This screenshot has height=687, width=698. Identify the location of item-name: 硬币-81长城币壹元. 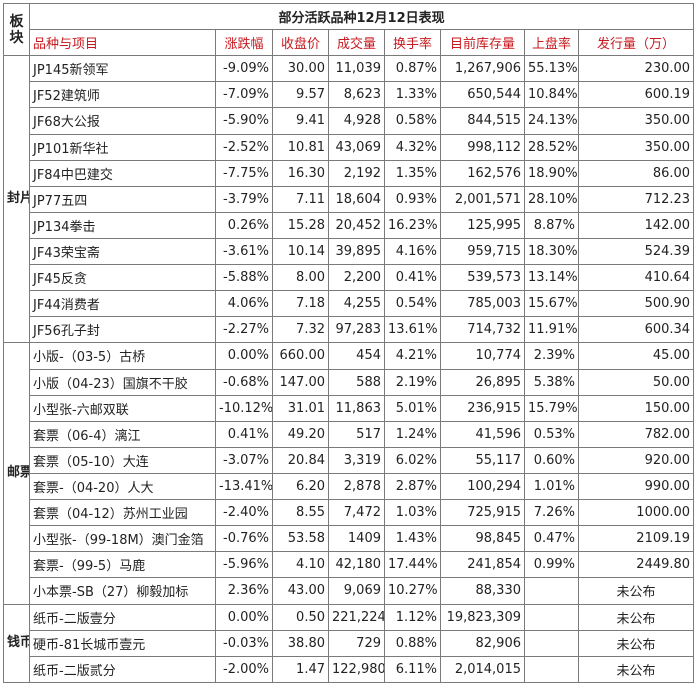
(122, 643).